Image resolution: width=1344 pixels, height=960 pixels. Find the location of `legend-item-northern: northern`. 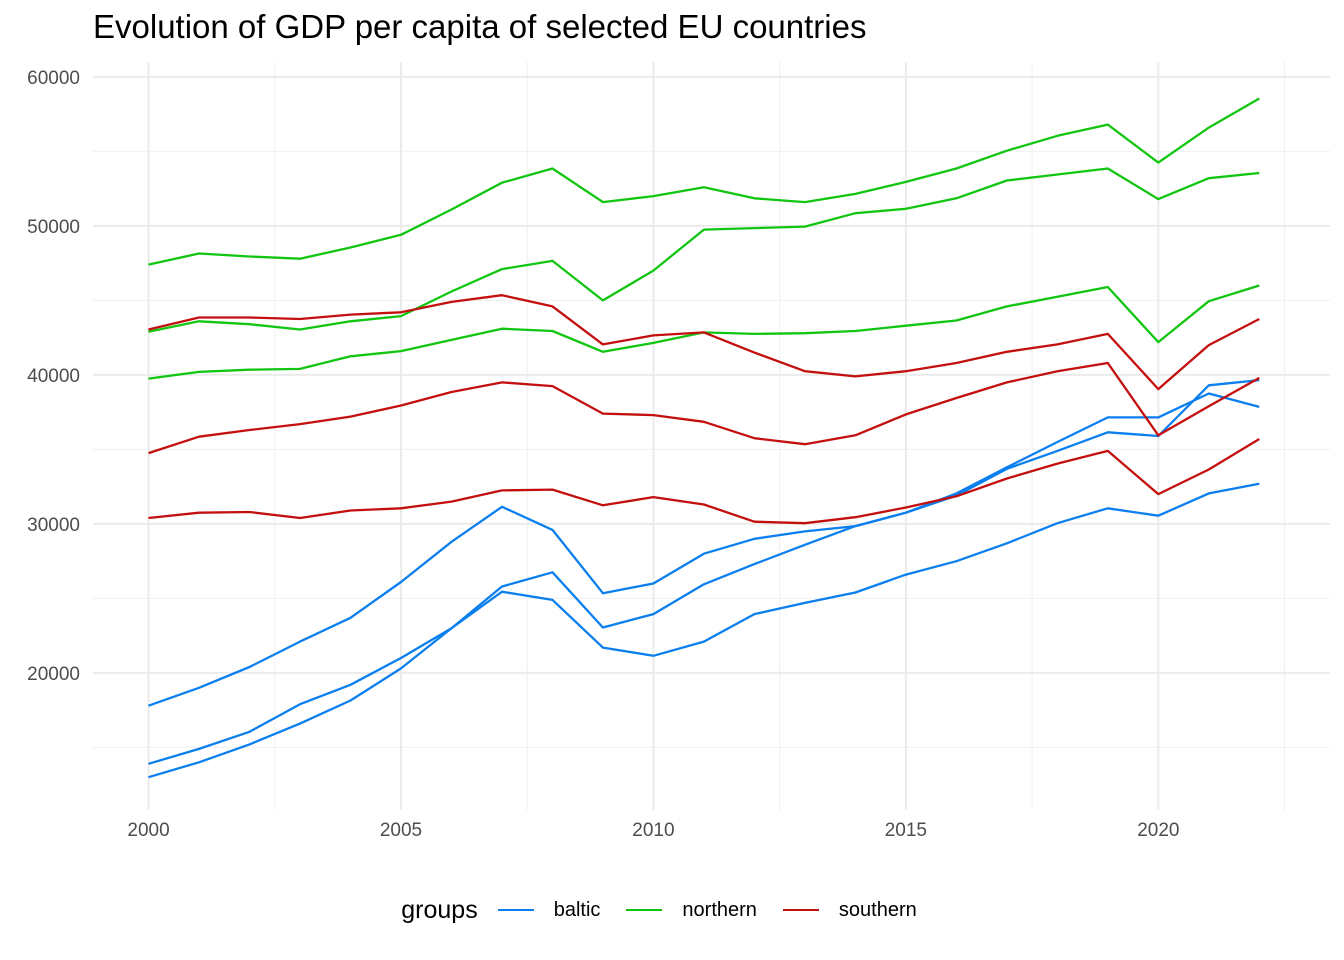

legend-item-northern: northern is located at coordinates (691, 910).